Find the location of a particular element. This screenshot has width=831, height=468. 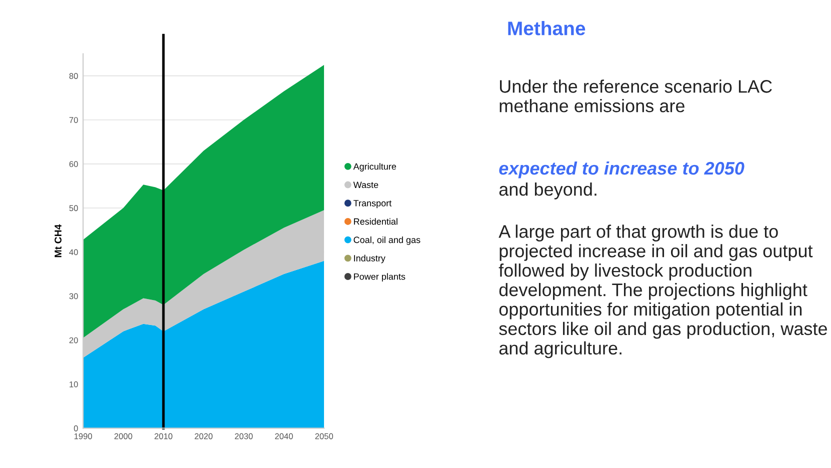

y-tick-label: 10 is located at coordinates (74, 384).